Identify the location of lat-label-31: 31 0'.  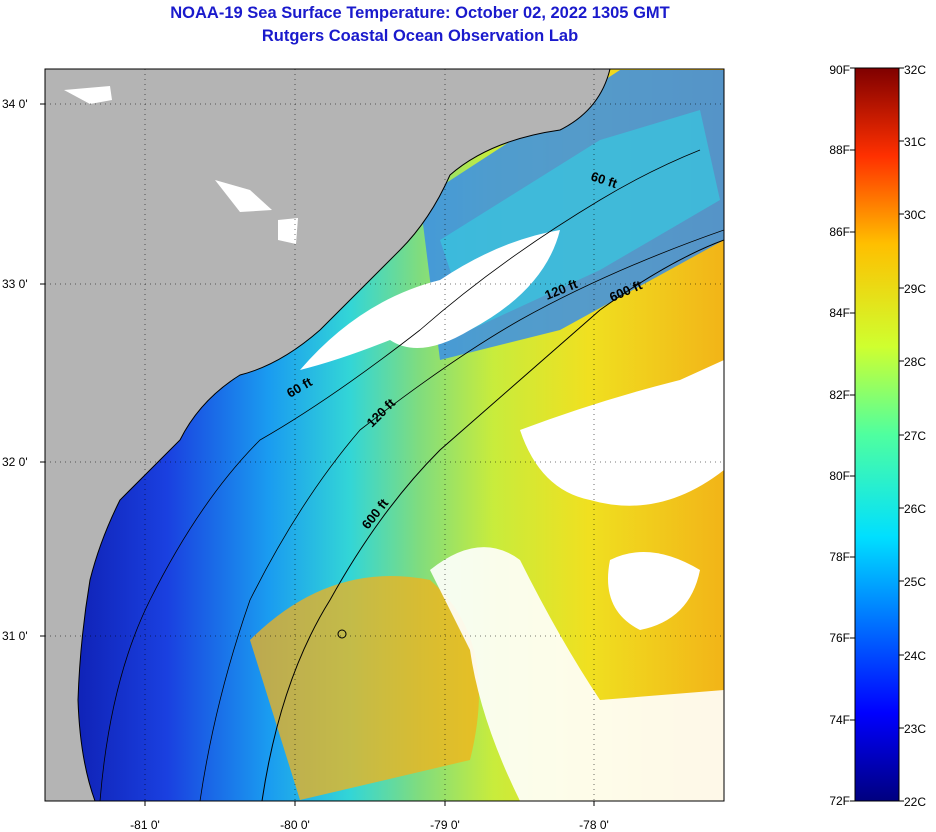
(15, 636).